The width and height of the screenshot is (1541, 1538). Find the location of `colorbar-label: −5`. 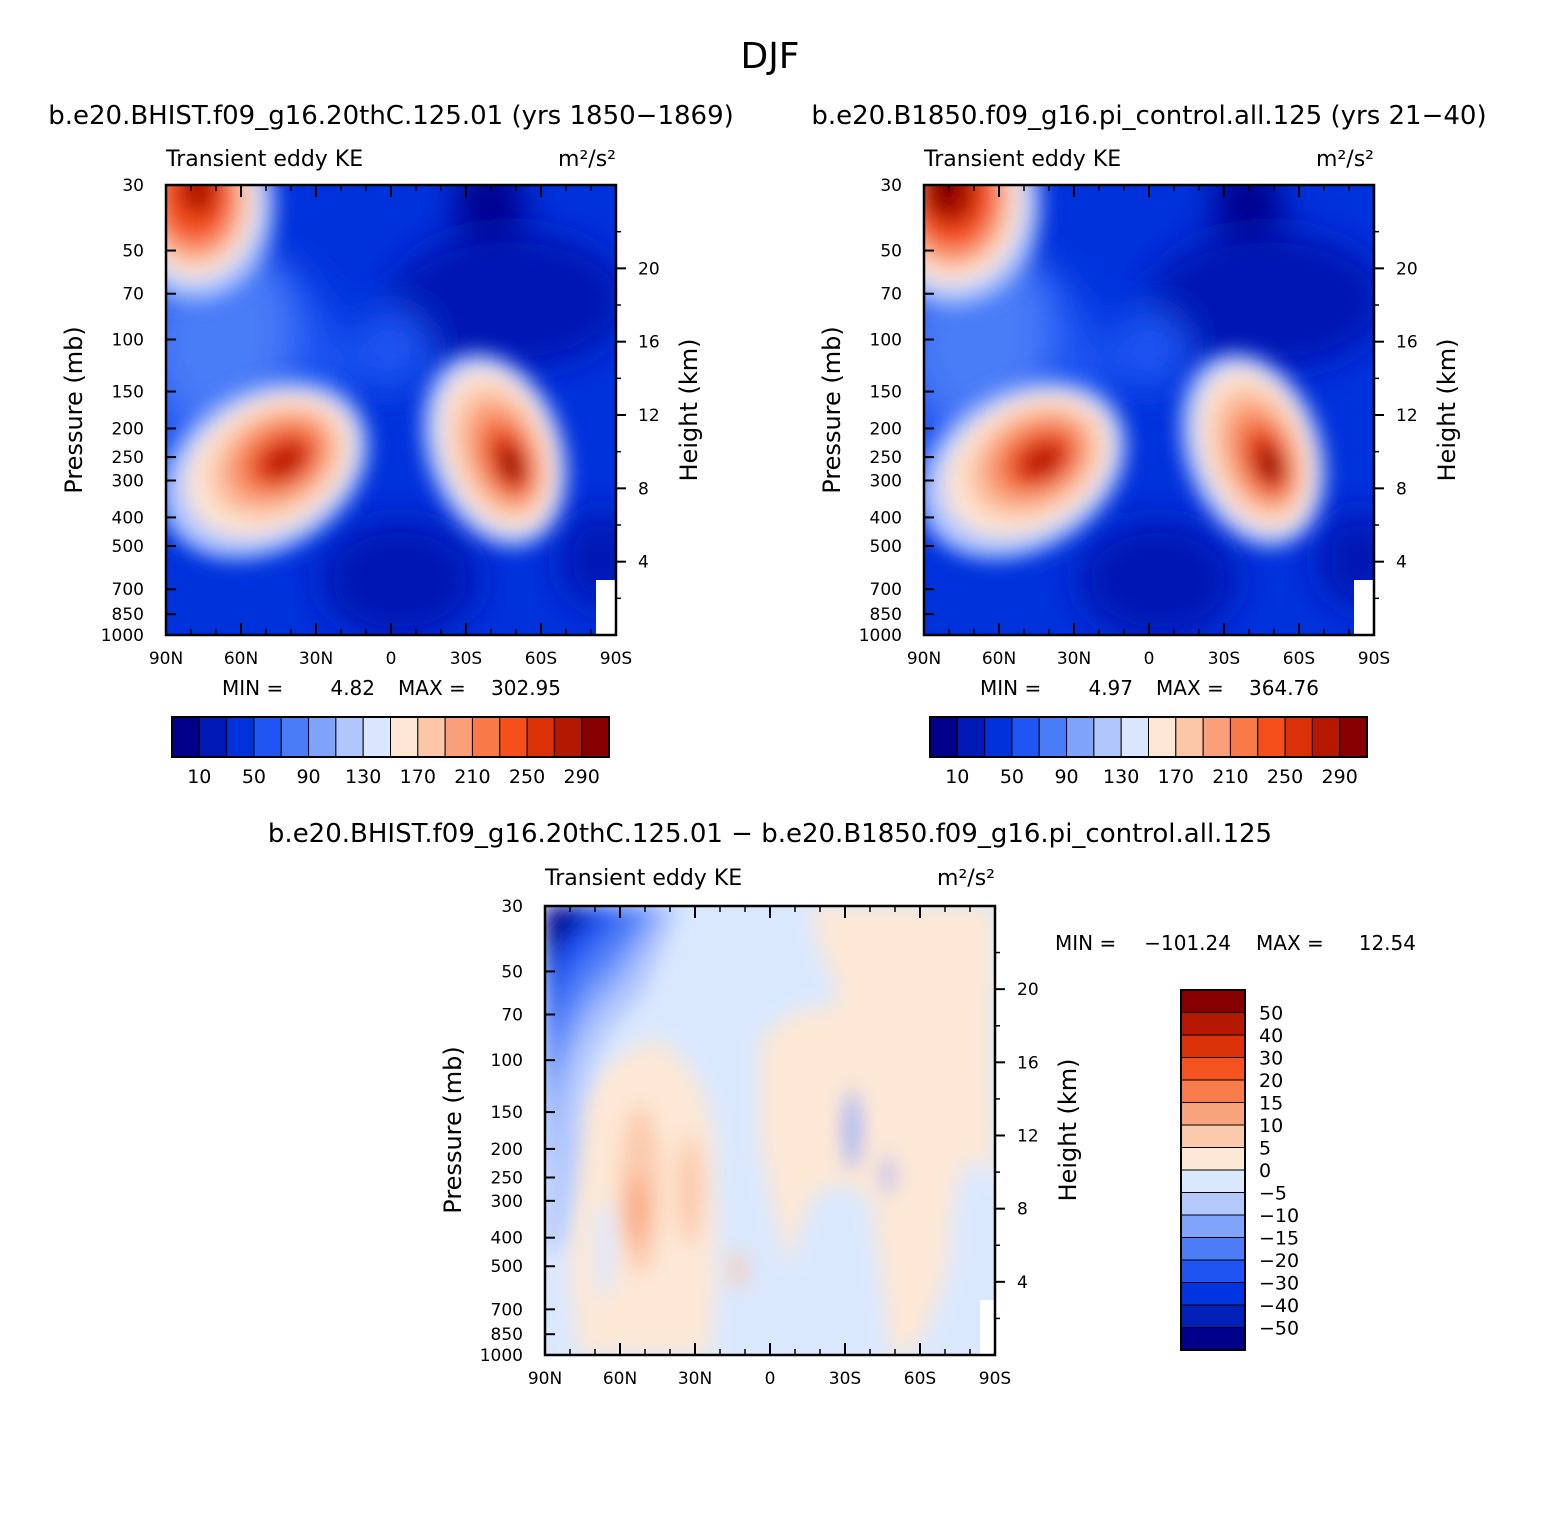

colorbar-label: −5 is located at coordinates (1273, 1194).